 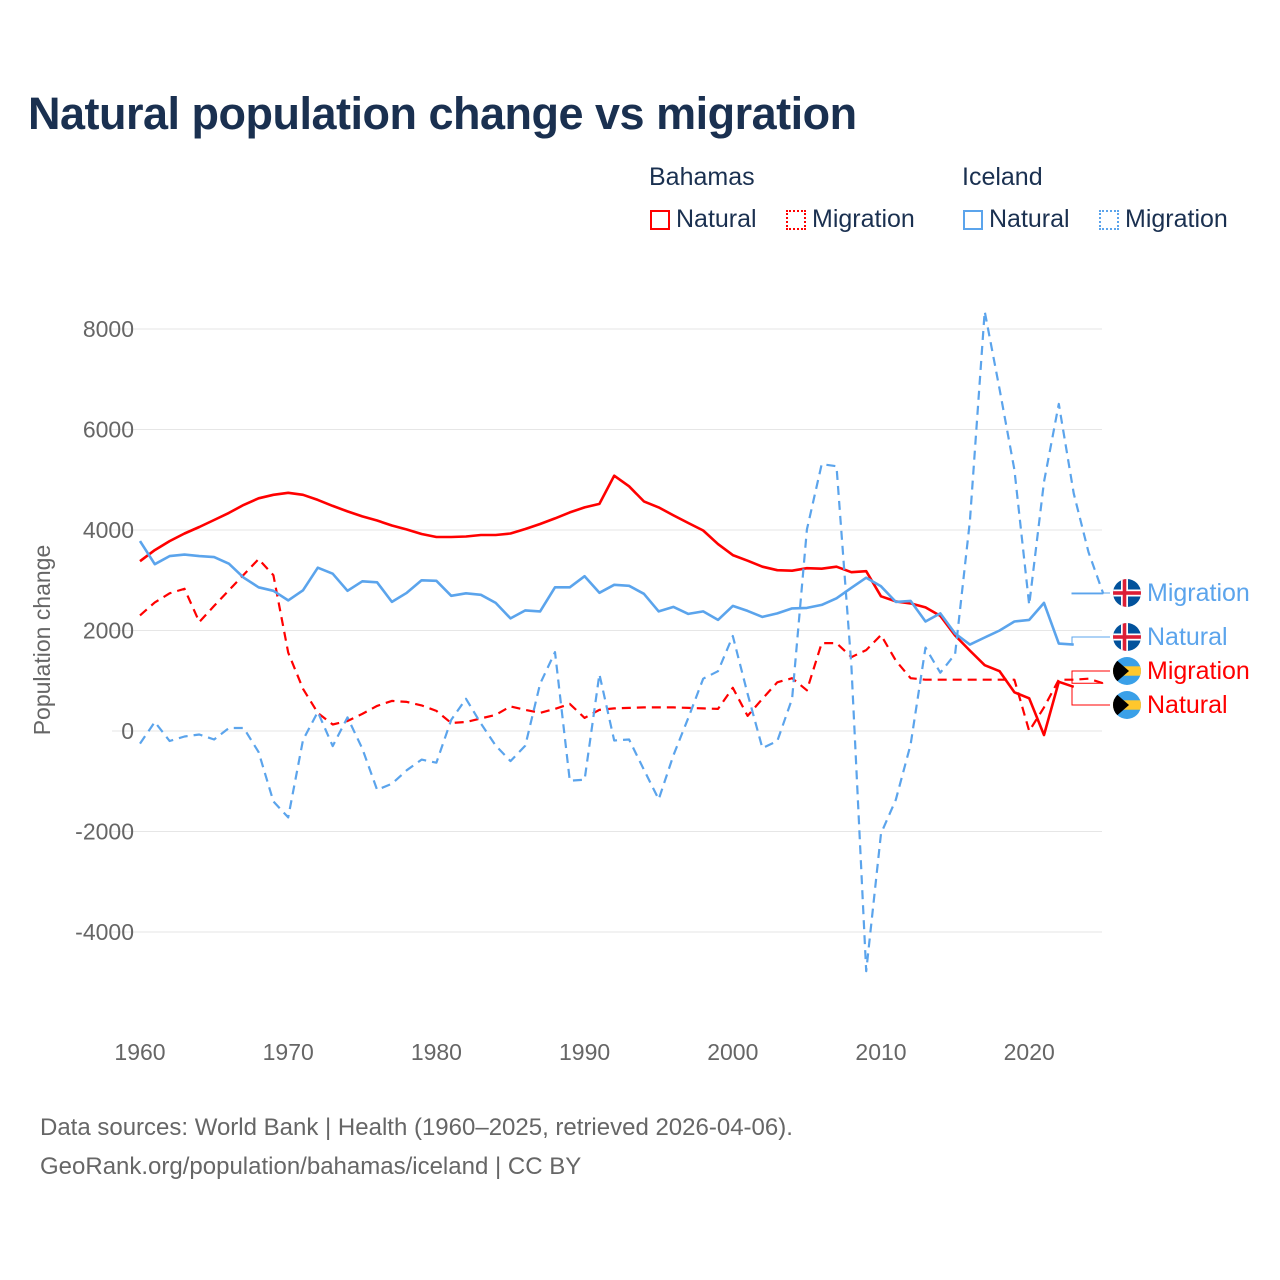 I want to click on chart-title: Natural population change vs migration, so click(x=442, y=113).